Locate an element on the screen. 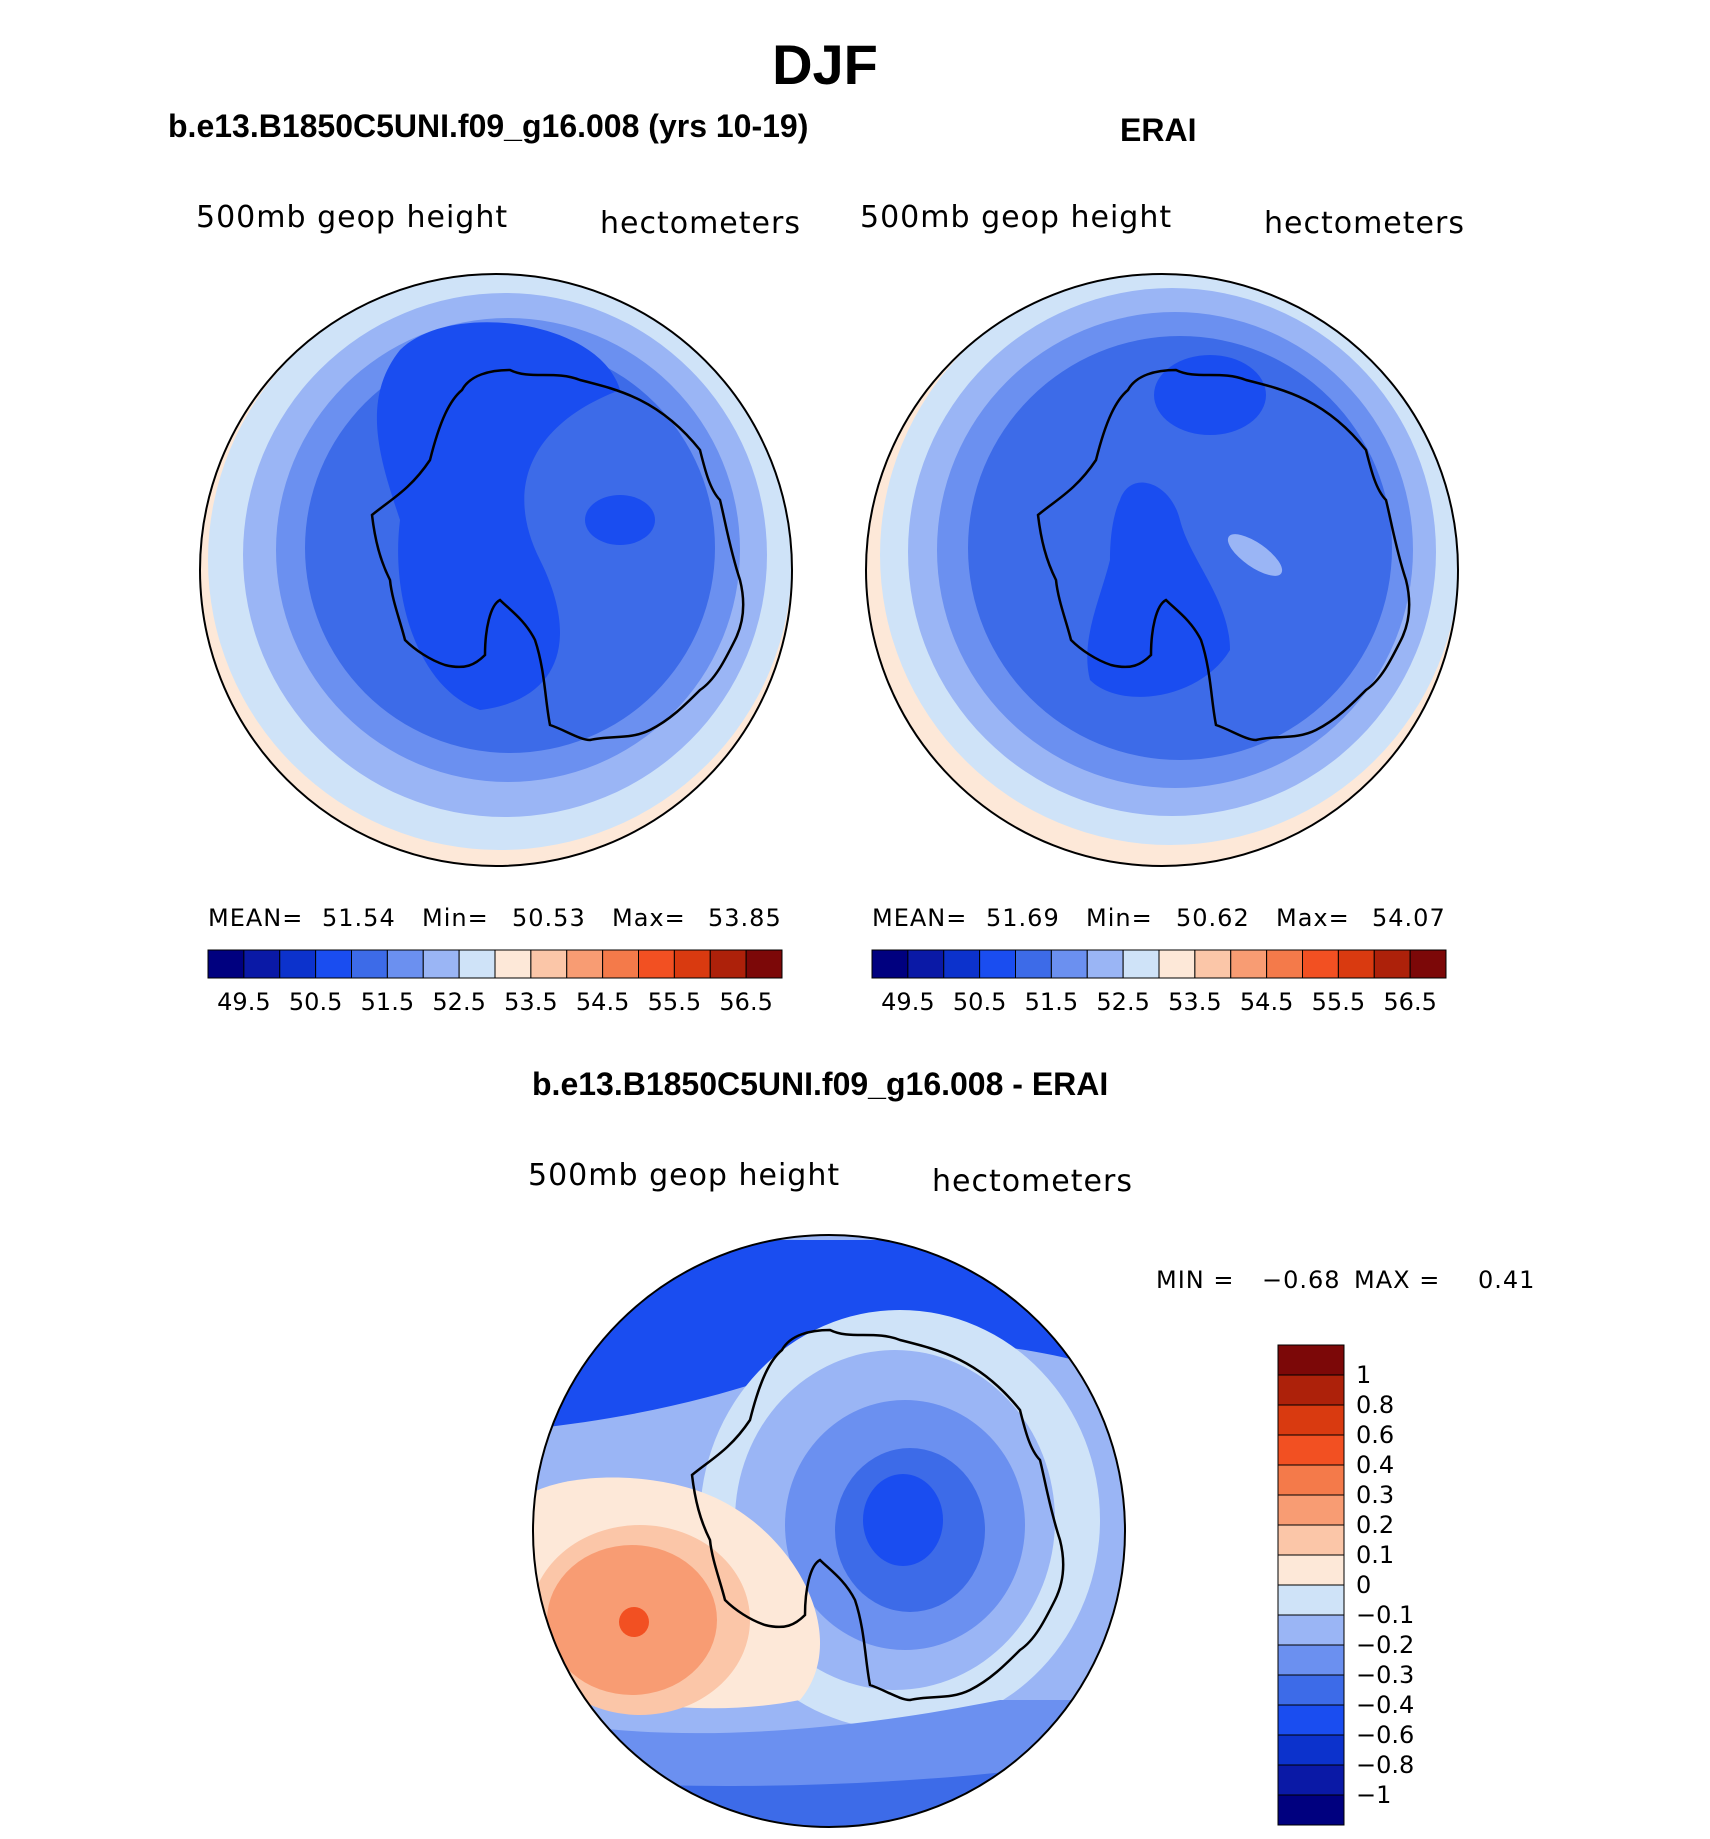  diff-colorbar-tick-label: −1 is located at coordinates (1373, 1795).